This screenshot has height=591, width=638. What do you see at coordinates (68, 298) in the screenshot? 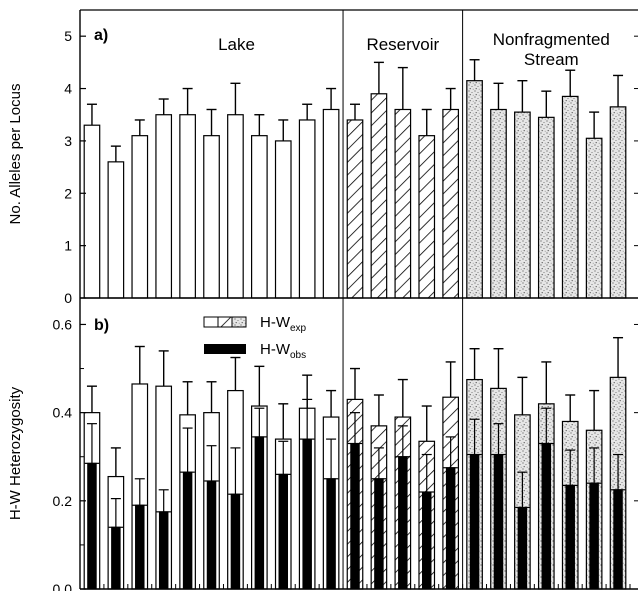
I see `y-tick-label-a: 0` at bounding box center [68, 298].